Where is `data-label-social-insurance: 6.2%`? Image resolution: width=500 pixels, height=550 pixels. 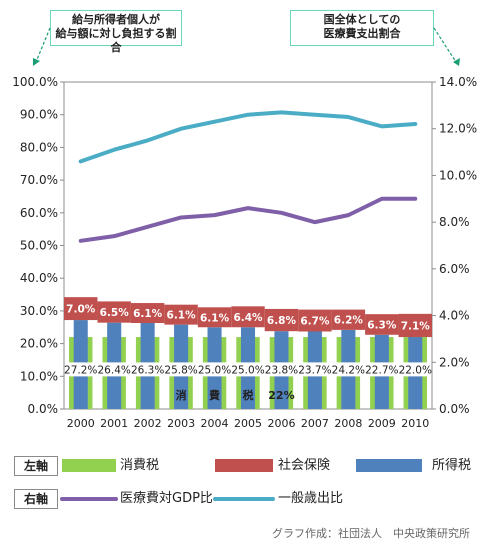 data-label-social-insurance: 6.2% is located at coordinates (349, 321).